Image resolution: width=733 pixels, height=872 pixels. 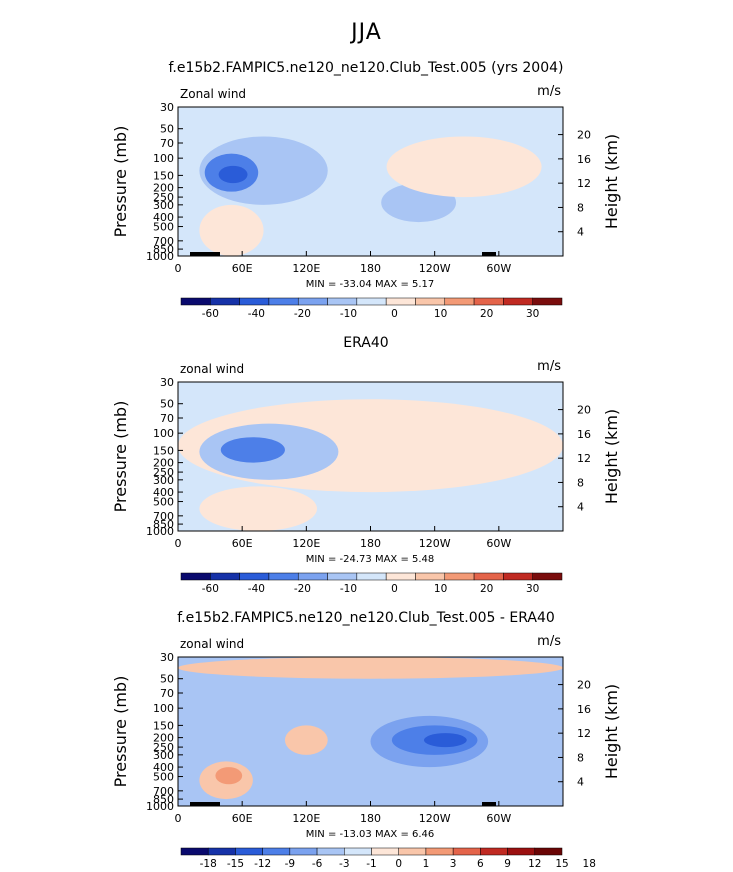 I want to click on y-tick-label: 300, so click(x=163, y=205).